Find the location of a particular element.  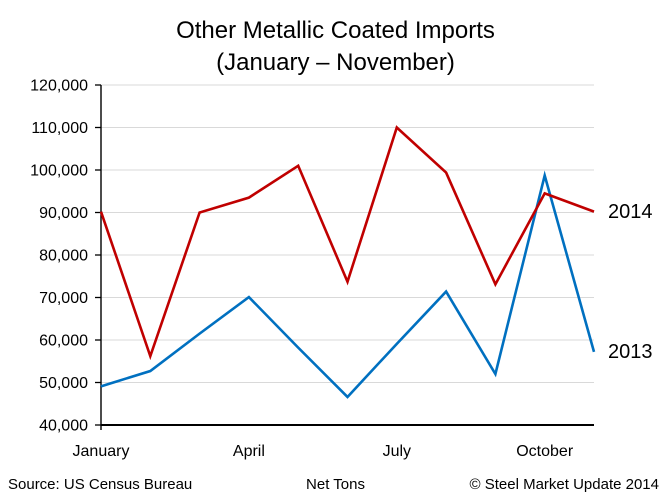

copyright-note: © Steel Market Update 2014 is located at coordinates (564, 484).